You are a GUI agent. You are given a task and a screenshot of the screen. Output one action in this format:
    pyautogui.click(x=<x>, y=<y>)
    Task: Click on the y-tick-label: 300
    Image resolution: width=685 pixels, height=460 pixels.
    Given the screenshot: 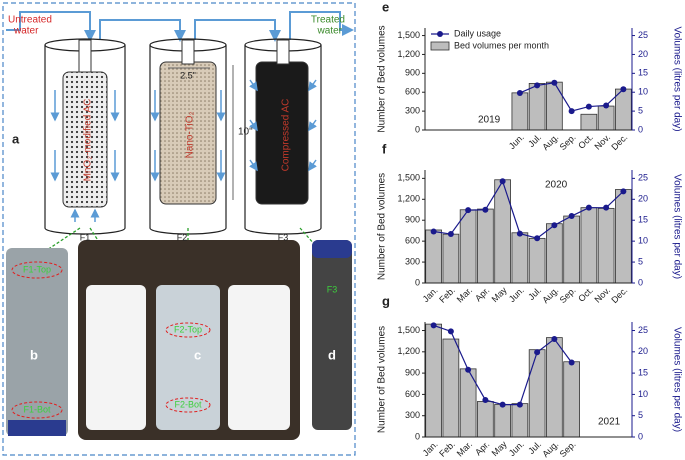 What is the action you would take?
    pyautogui.click(x=412, y=415)
    